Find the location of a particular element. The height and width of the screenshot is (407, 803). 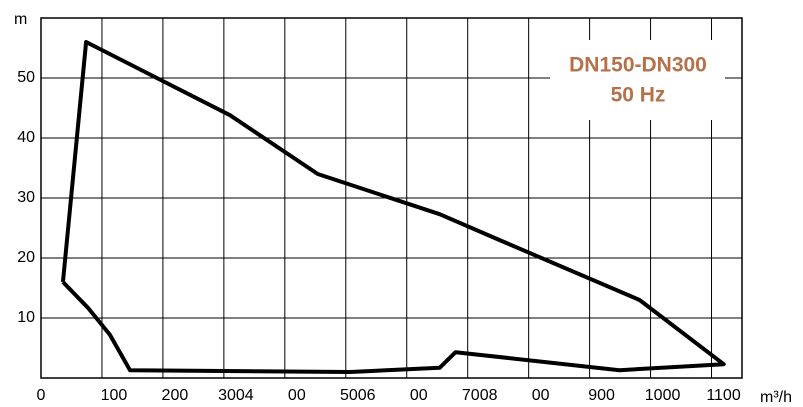

y-tick-label: 10 is located at coordinates (26, 317).